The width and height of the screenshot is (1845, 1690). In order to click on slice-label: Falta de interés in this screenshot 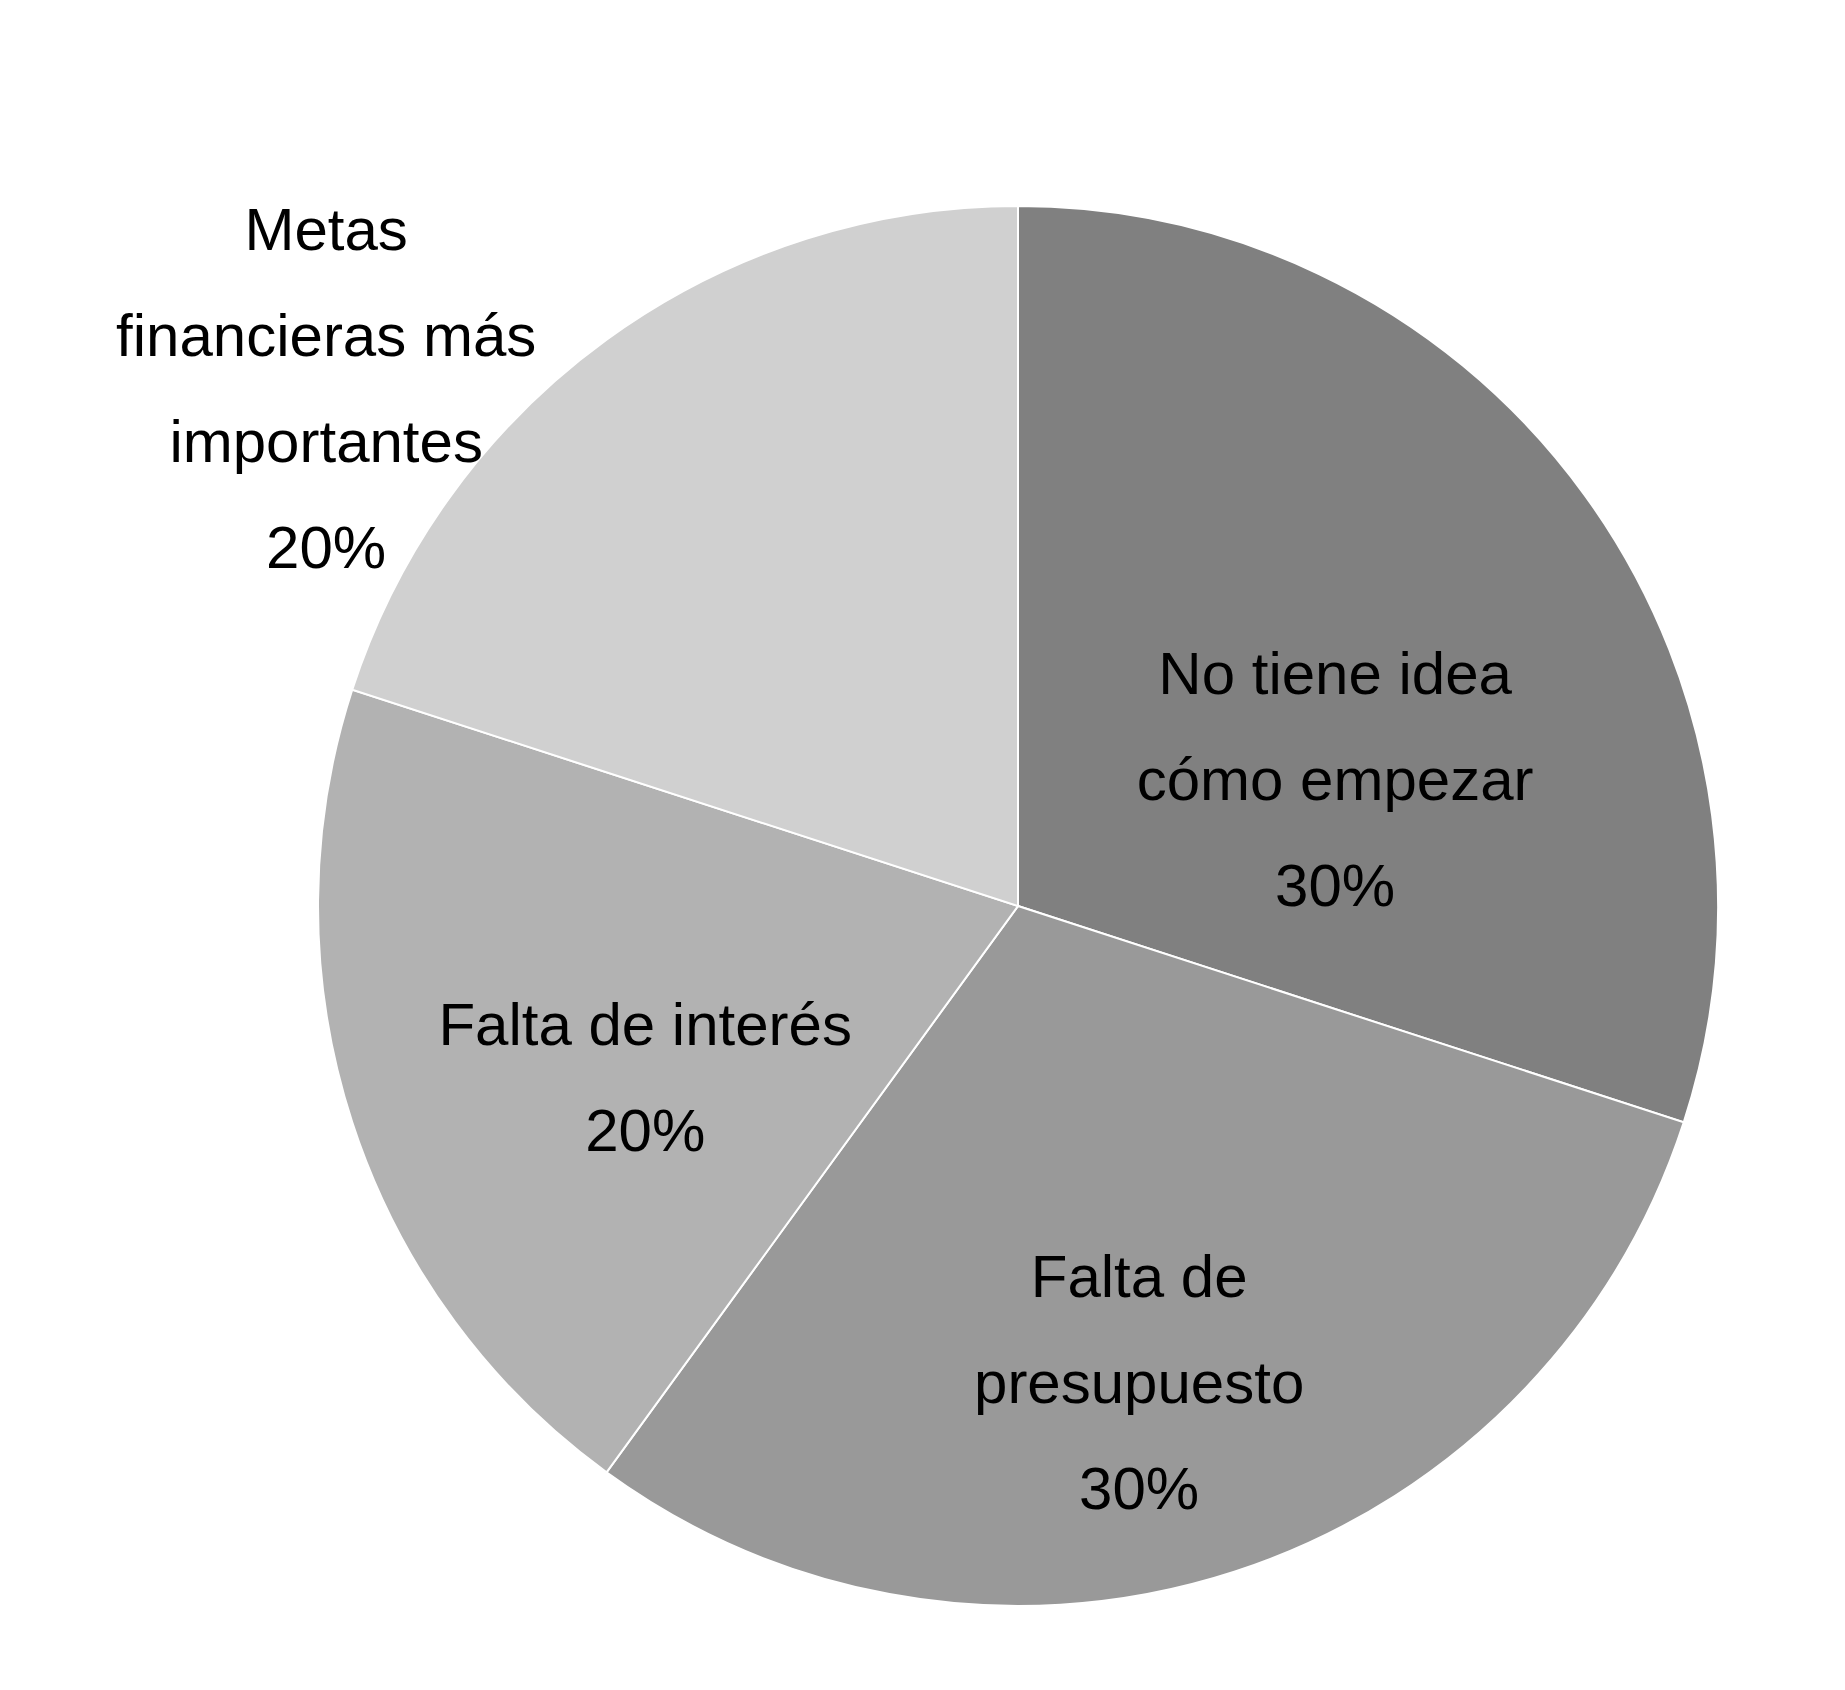, I will do `click(645, 1025)`.